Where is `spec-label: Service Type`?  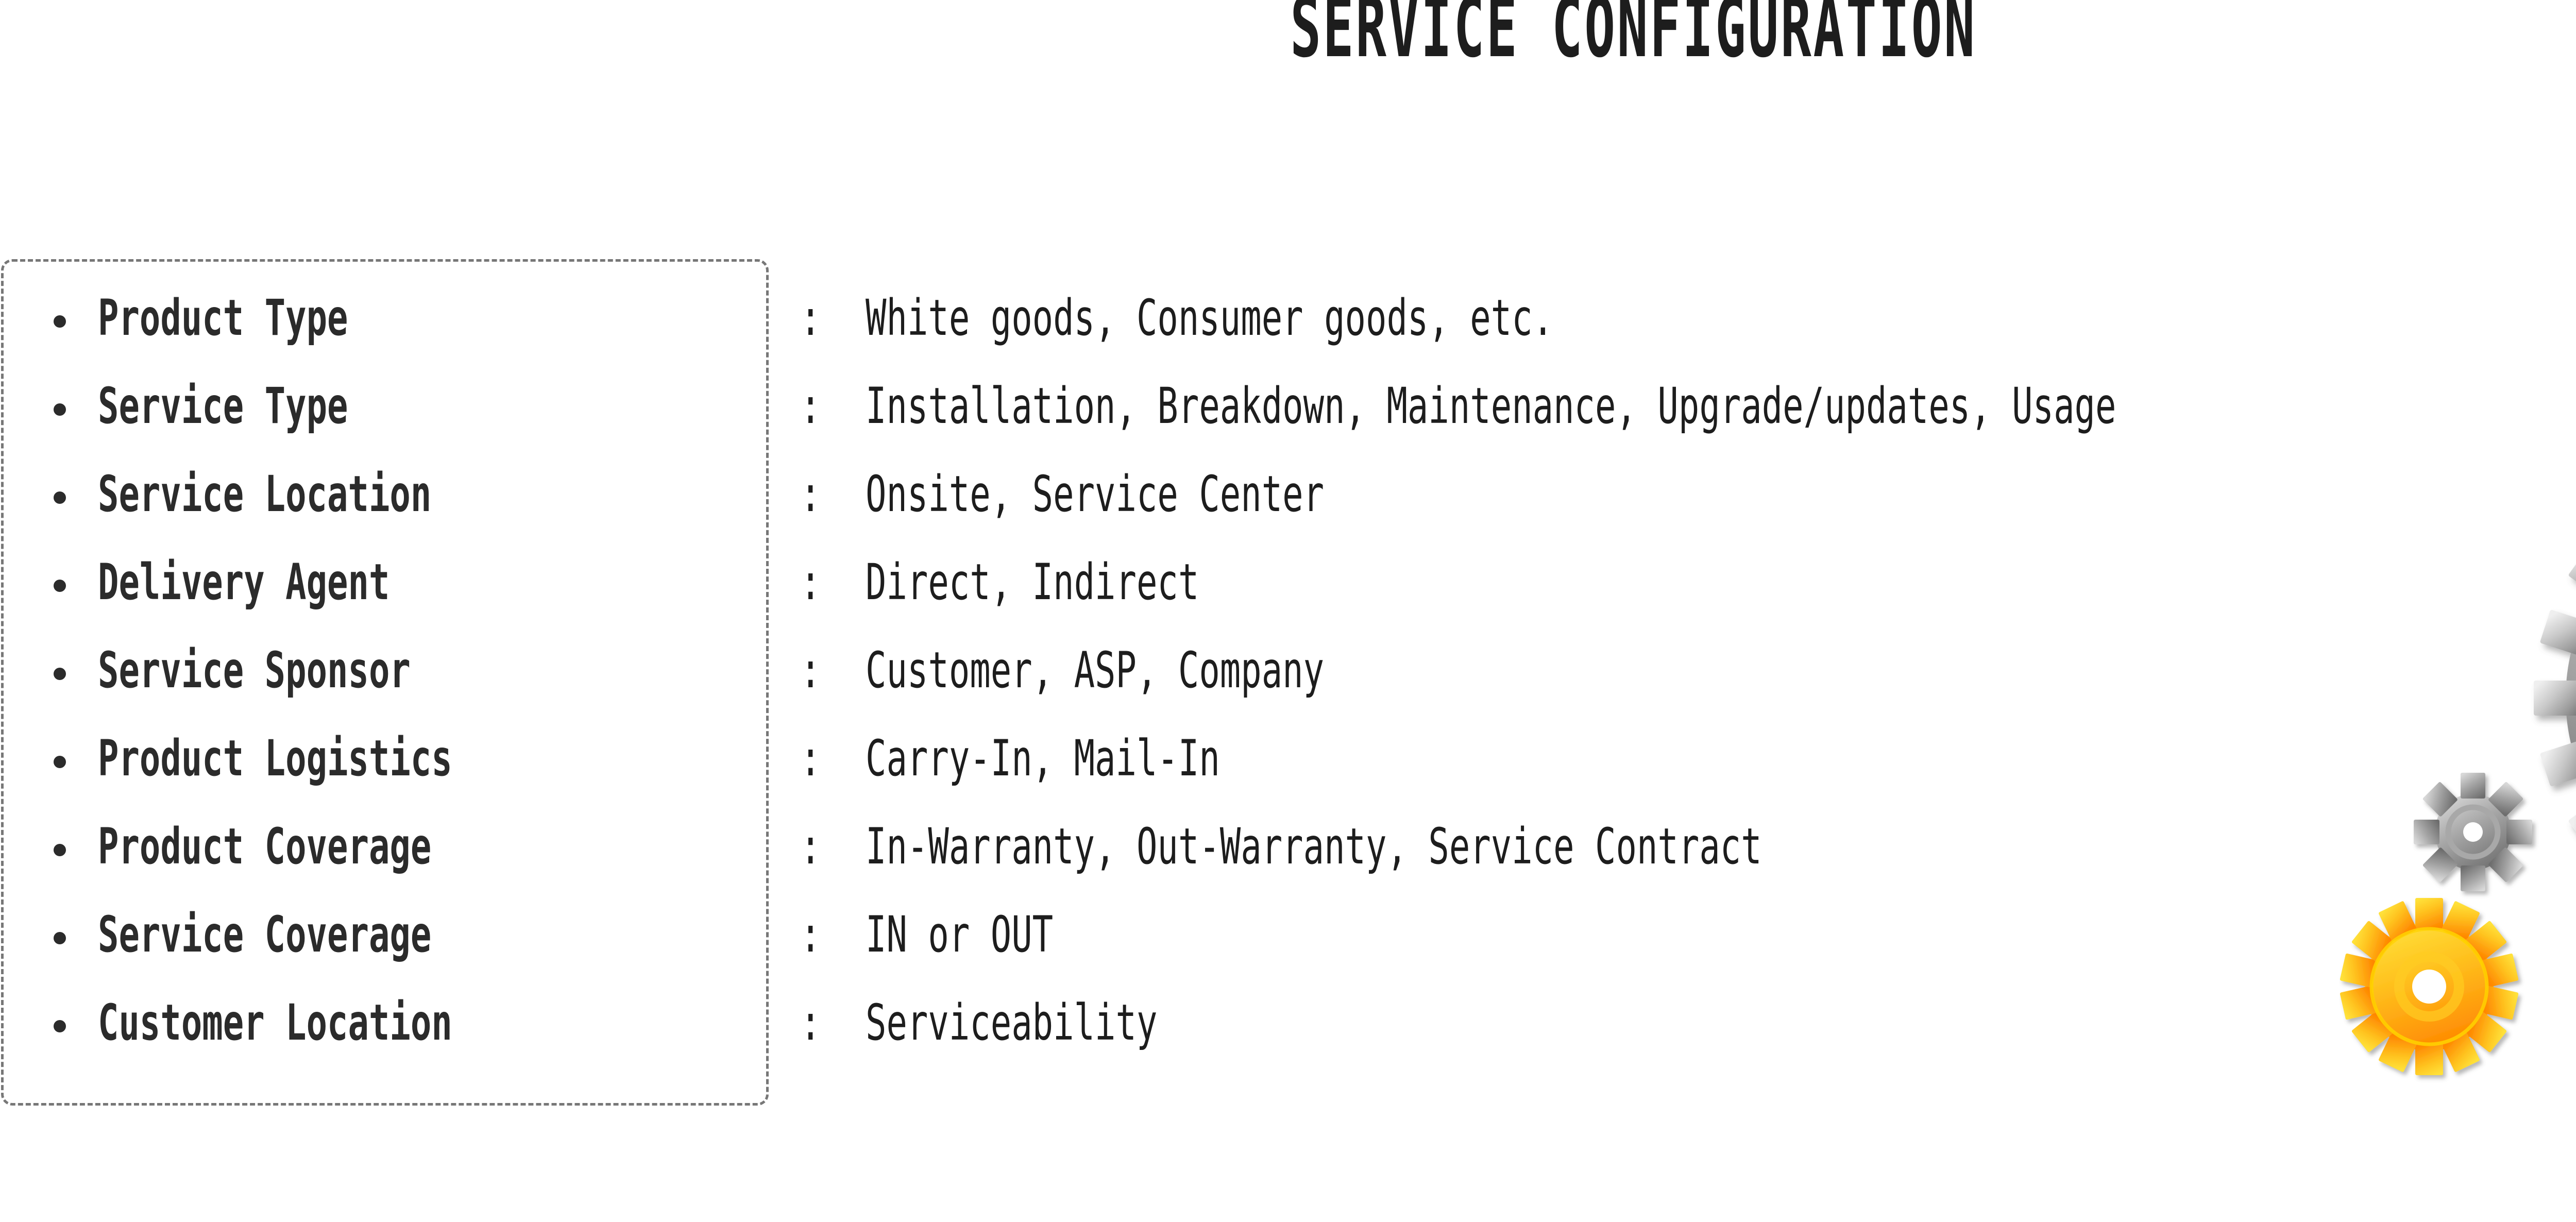 spec-label: Service Type is located at coordinates (223, 406).